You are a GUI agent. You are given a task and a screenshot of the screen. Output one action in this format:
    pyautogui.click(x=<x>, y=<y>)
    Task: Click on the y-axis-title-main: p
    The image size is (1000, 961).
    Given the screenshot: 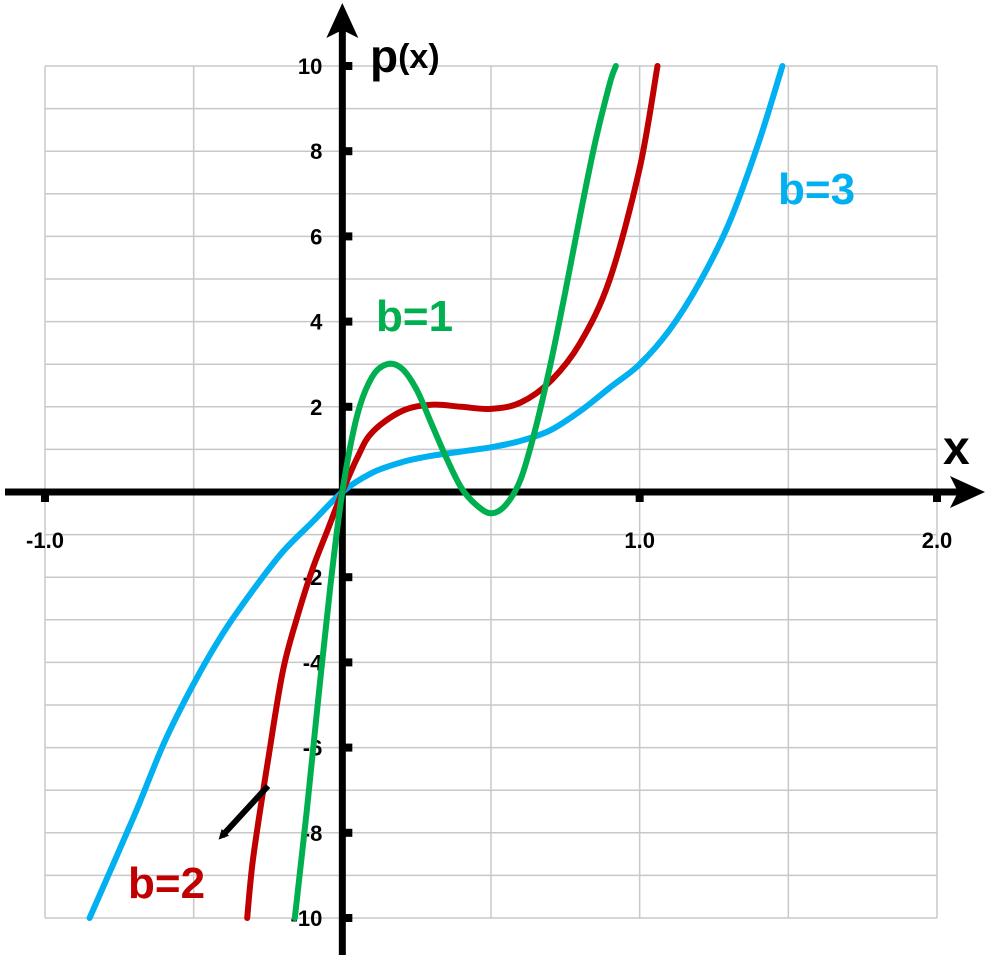 What is the action you would take?
    pyautogui.click(x=384, y=56)
    